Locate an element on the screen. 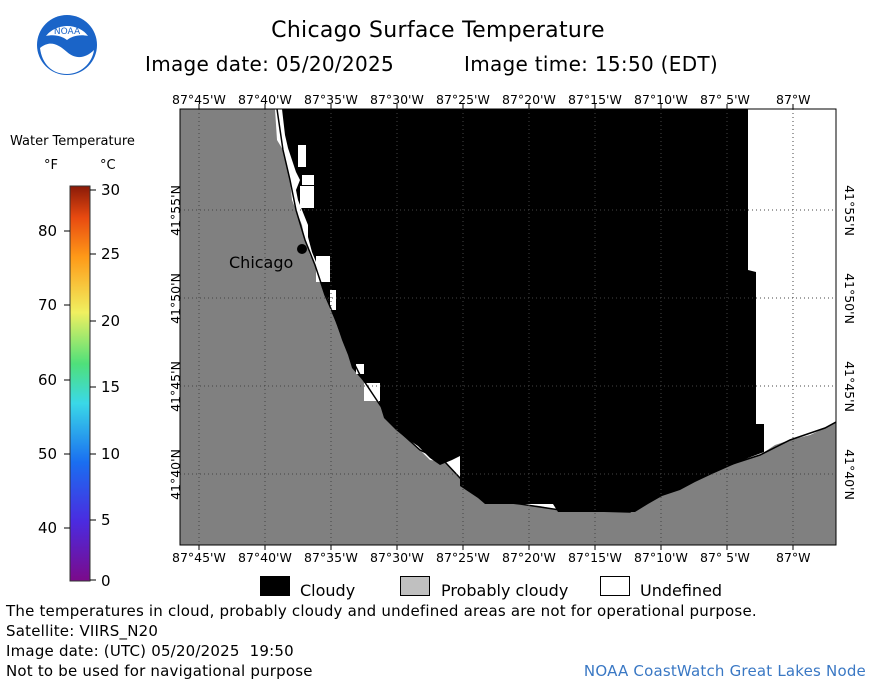  f-tick: 80 is located at coordinates (48, 231).